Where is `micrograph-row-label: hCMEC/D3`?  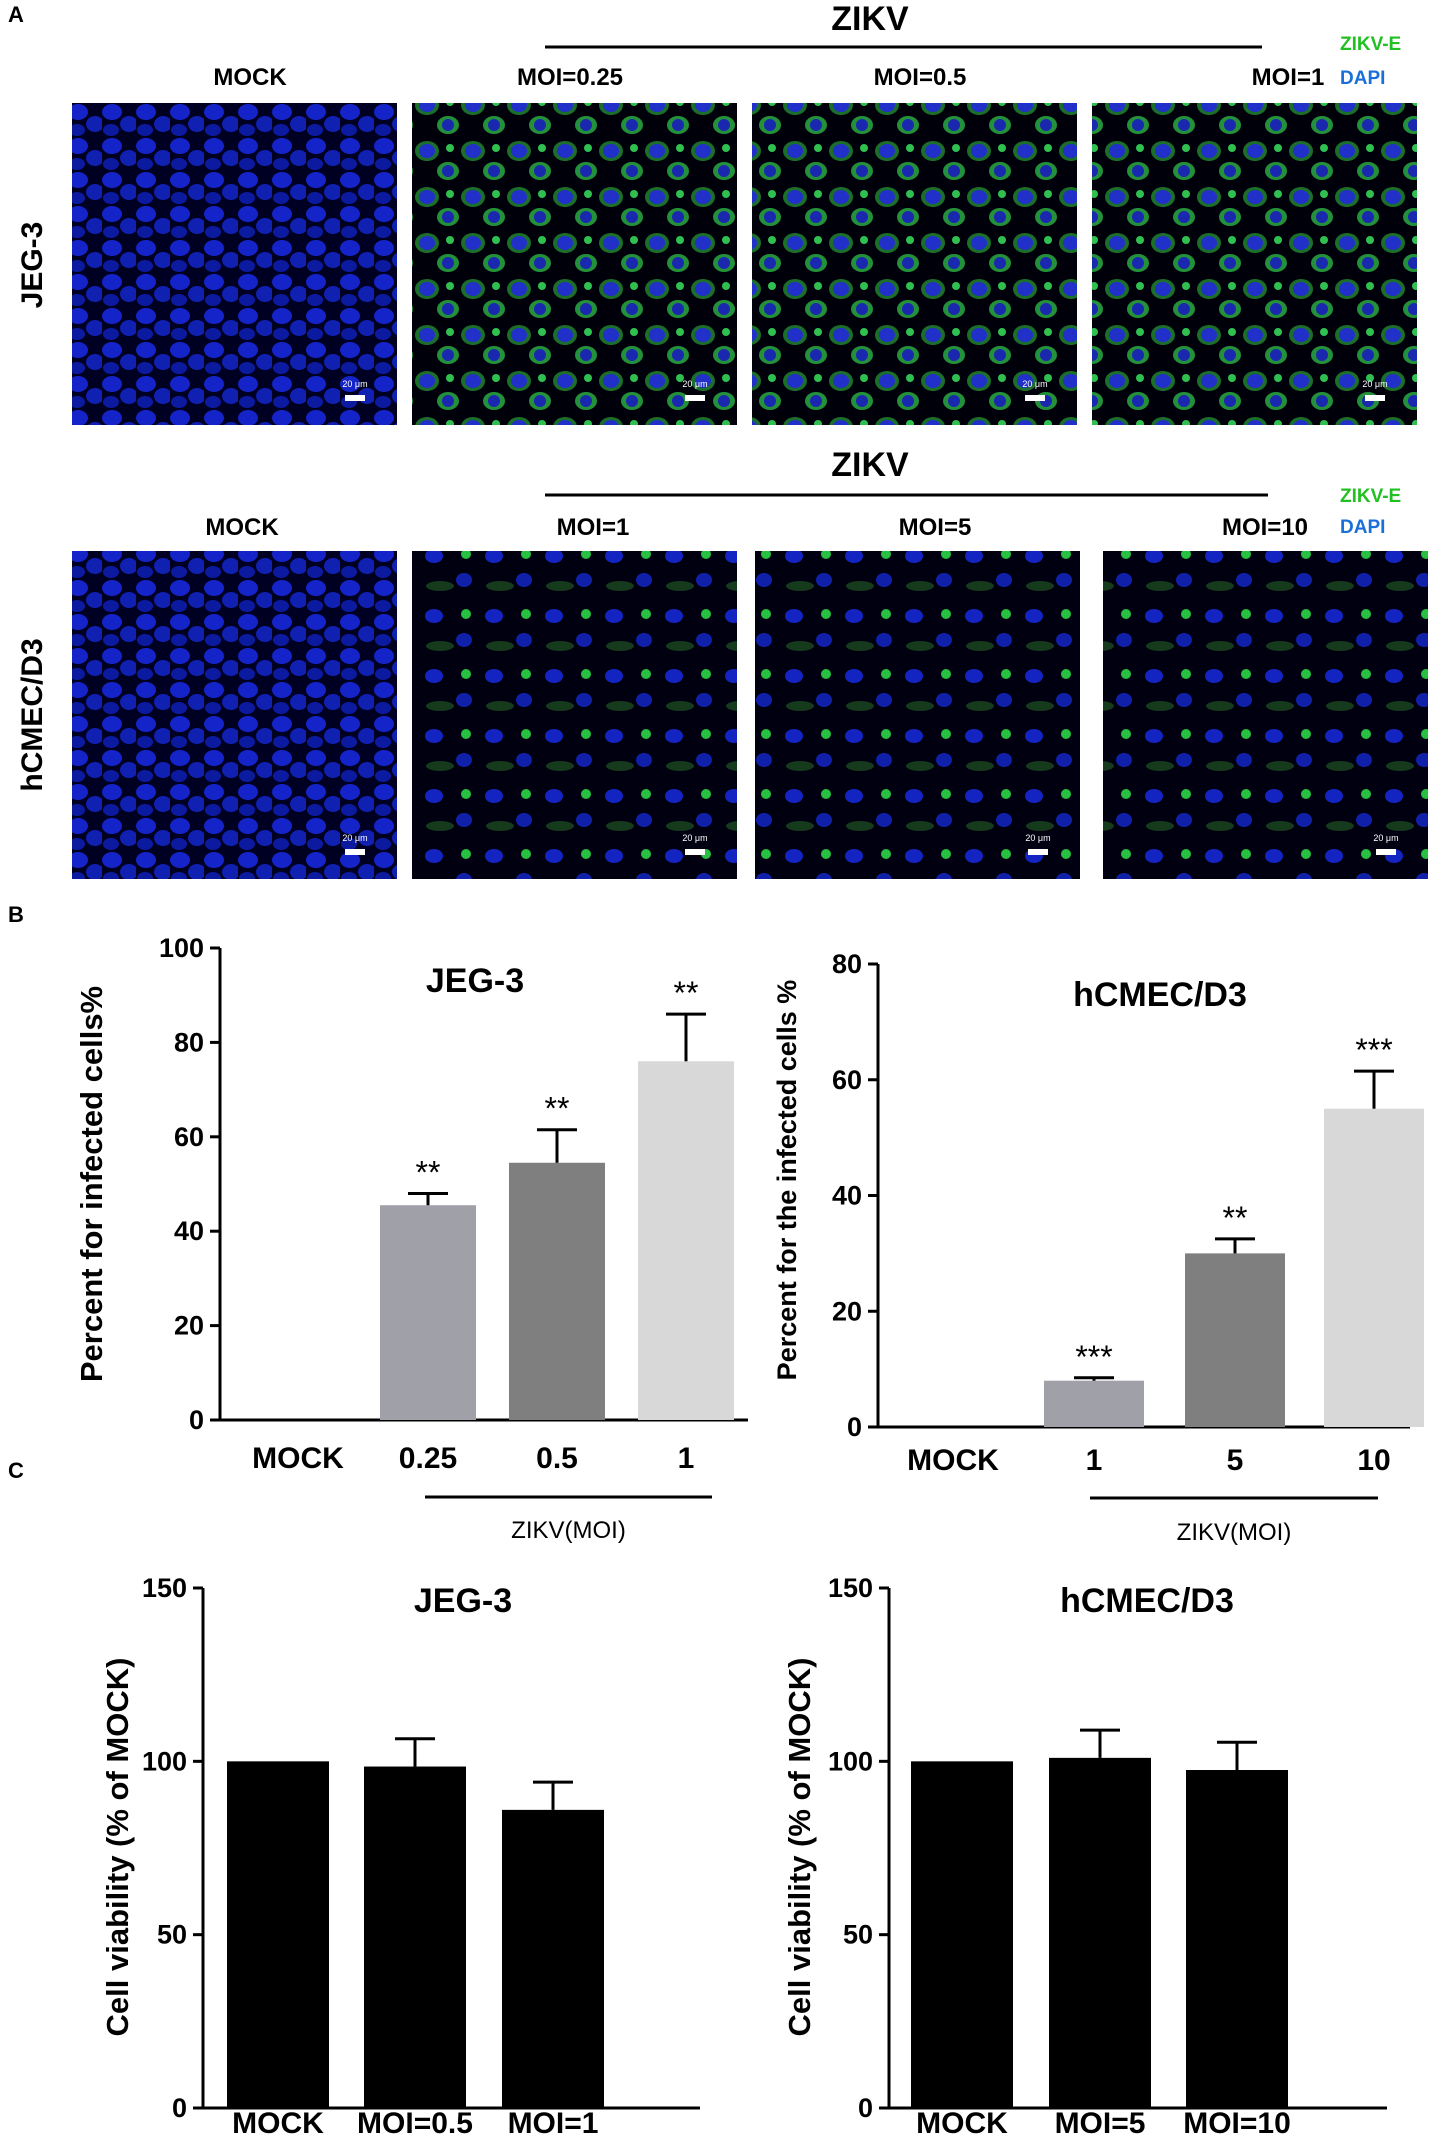
micrograph-row-label: hCMEC/D3 is located at coordinates (32, 714).